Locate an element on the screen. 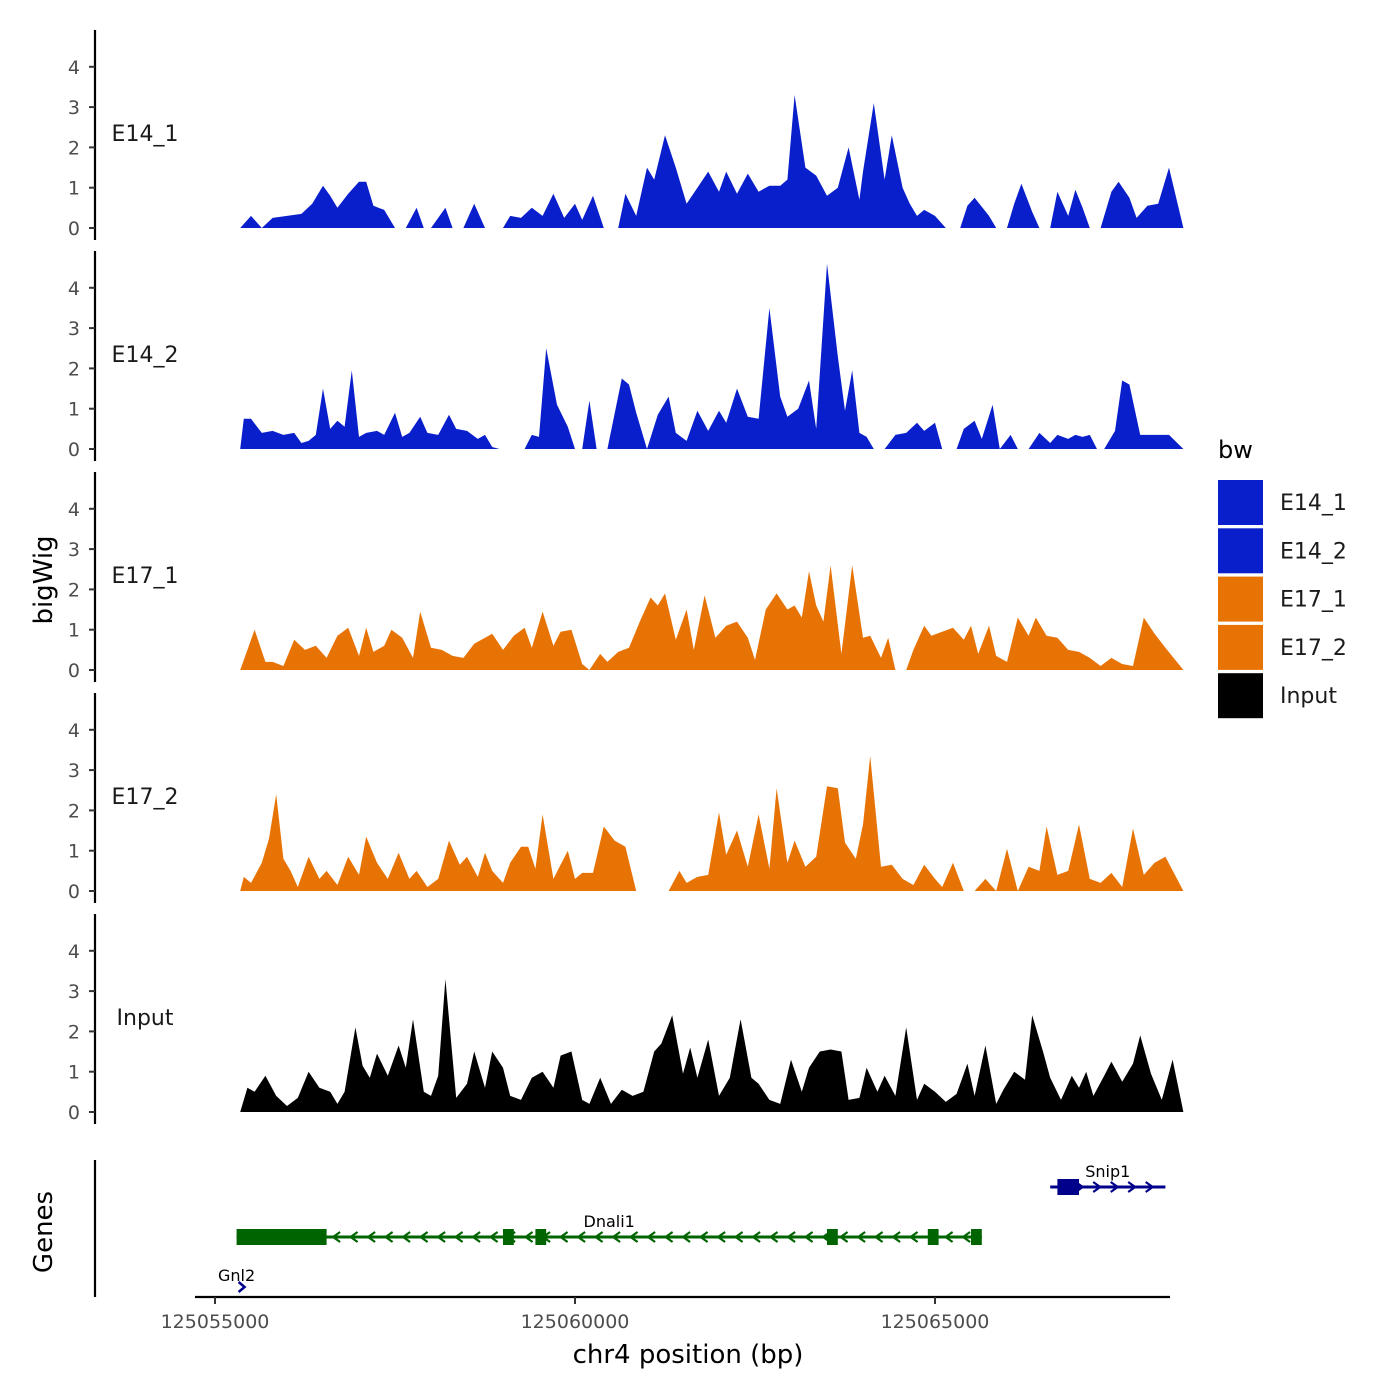 The image size is (1400, 1400). area-Input is located at coordinates (712, 1045).